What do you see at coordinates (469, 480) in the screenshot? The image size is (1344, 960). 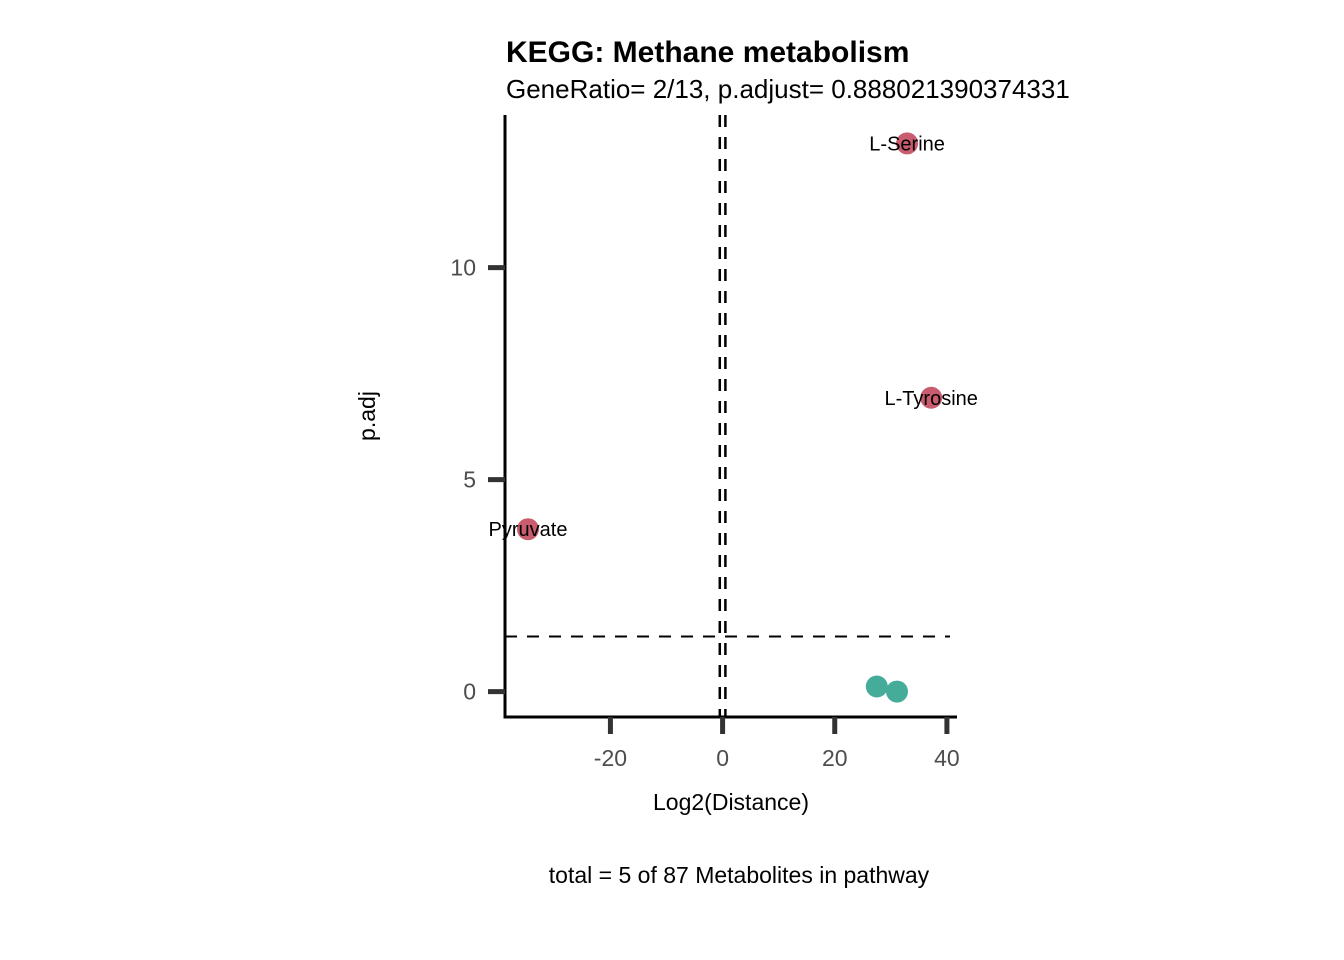 I see `y-tick-label: 5` at bounding box center [469, 480].